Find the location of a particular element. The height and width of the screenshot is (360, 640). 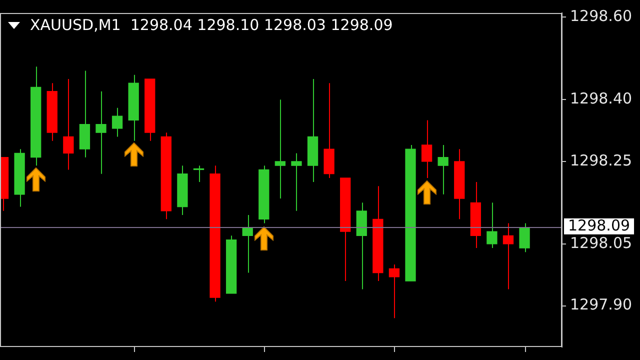

chart-title: XAUUSD,M1 1298.04 1298.10 1298.03 1298.09 is located at coordinates (211, 25).